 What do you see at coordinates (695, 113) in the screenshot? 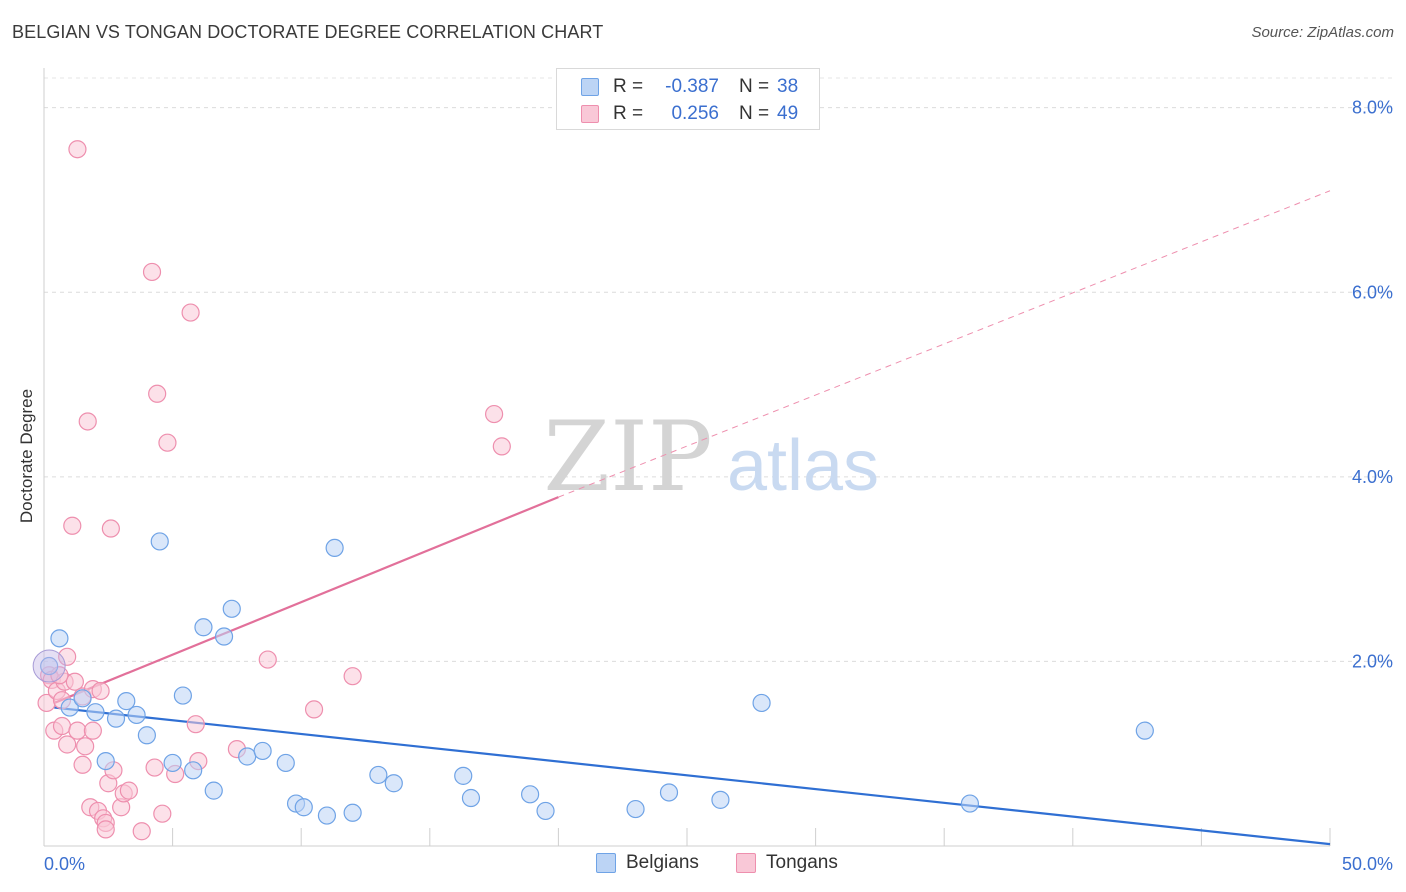
I see `legend-r-value: 0.256` at bounding box center [695, 113].